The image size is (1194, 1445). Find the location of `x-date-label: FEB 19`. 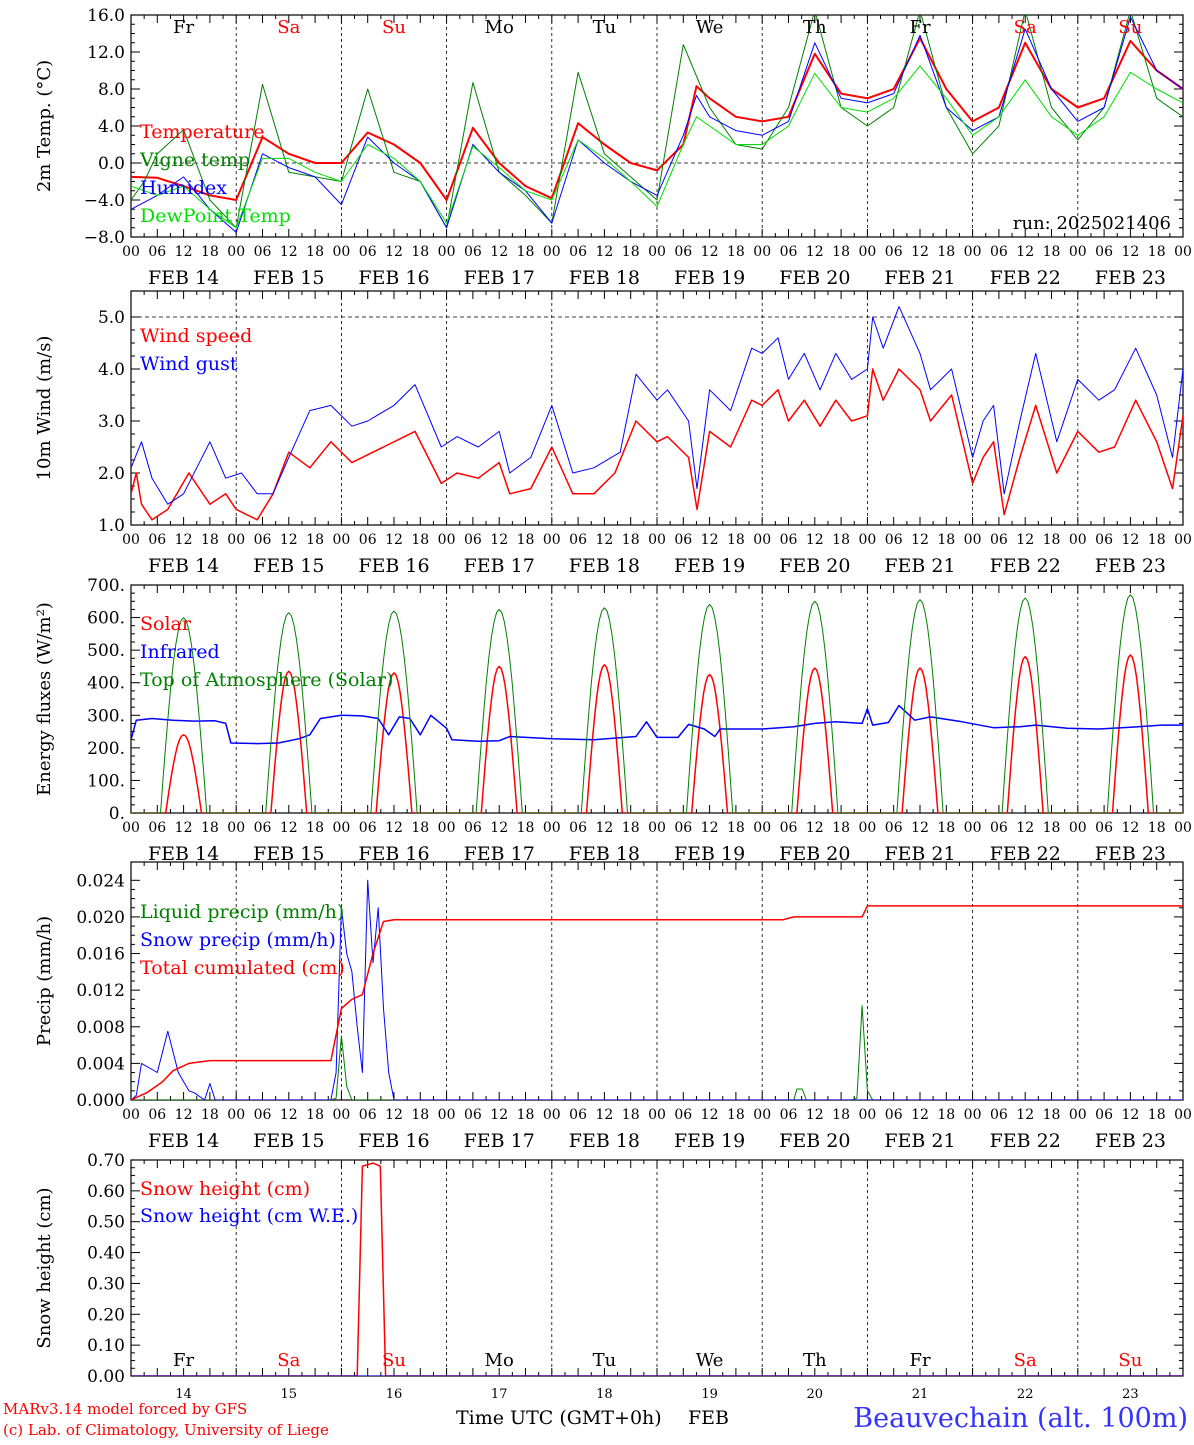

x-date-label: FEB 19 is located at coordinates (709, 1141).